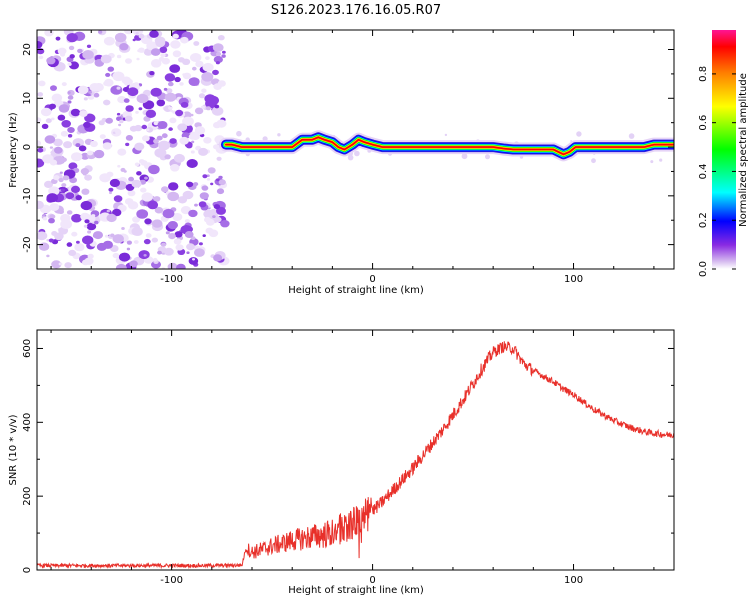 Image resolution: width=750 pixels, height=600 pixels. What do you see at coordinates (13, 150) in the screenshot?
I see `spectrogram-y-label: Frequency (Hz)` at bounding box center [13, 150].